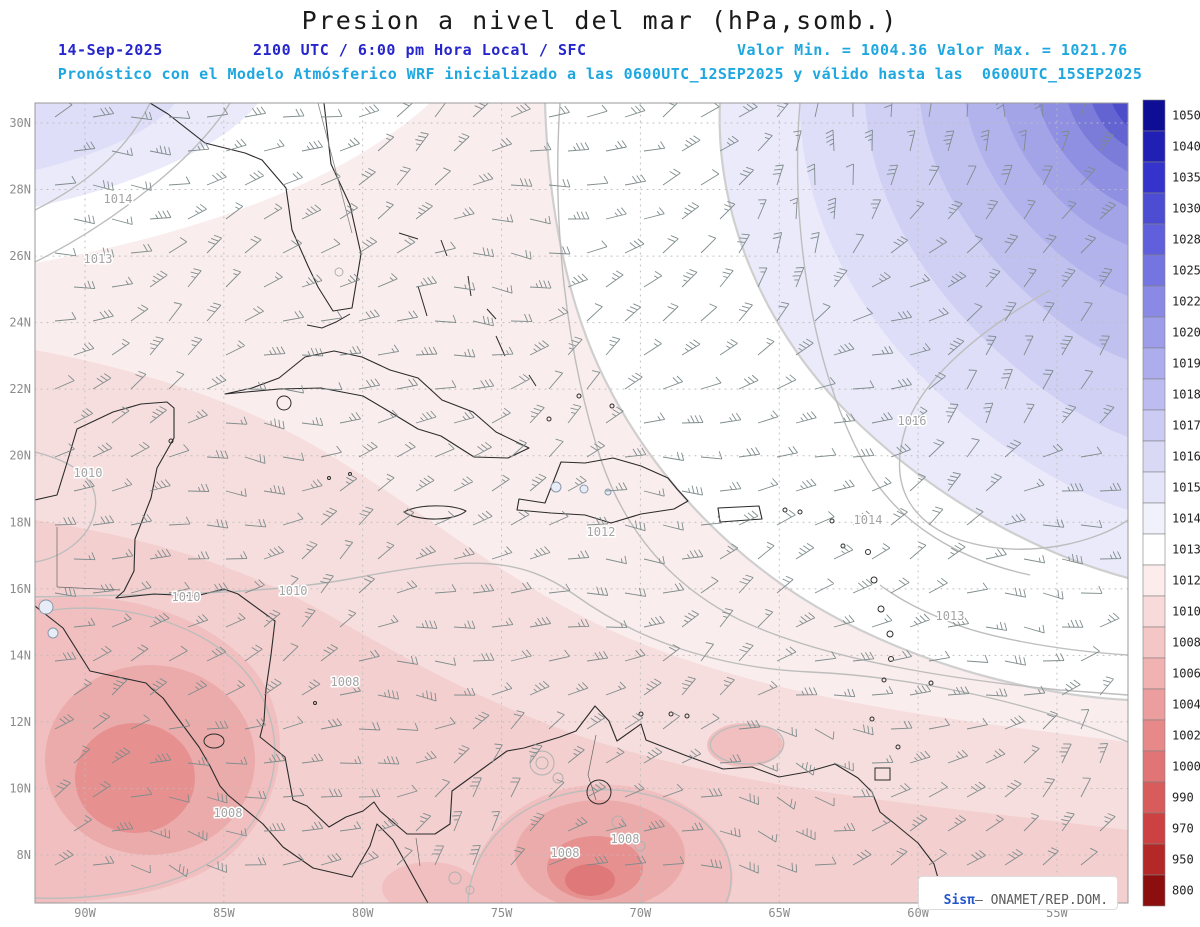  What do you see at coordinates (1186, 705) in the screenshot?
I see `colorbar-tick-label: 1004` at bounding box center [1186, 705].